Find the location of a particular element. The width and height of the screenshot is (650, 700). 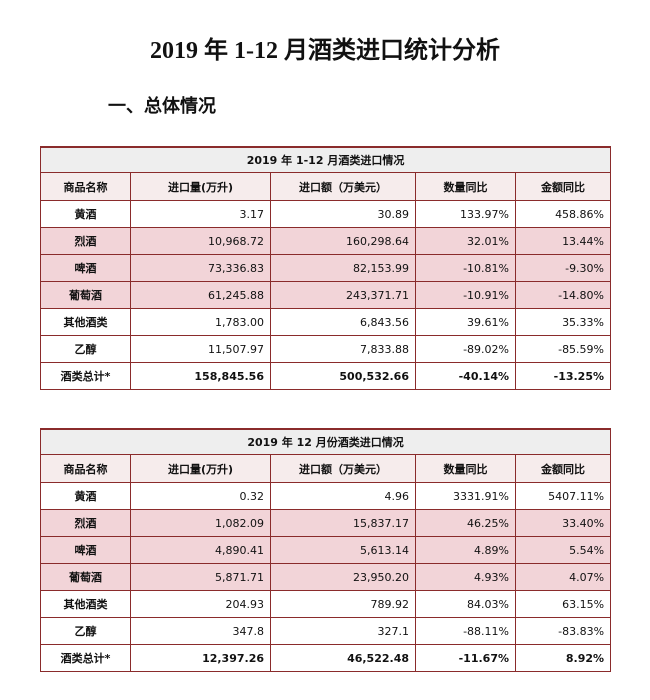

table-row: 乙醇 11,507.97 7,833.88 -89.02% -85.59% is located at coordinates (326, 349).